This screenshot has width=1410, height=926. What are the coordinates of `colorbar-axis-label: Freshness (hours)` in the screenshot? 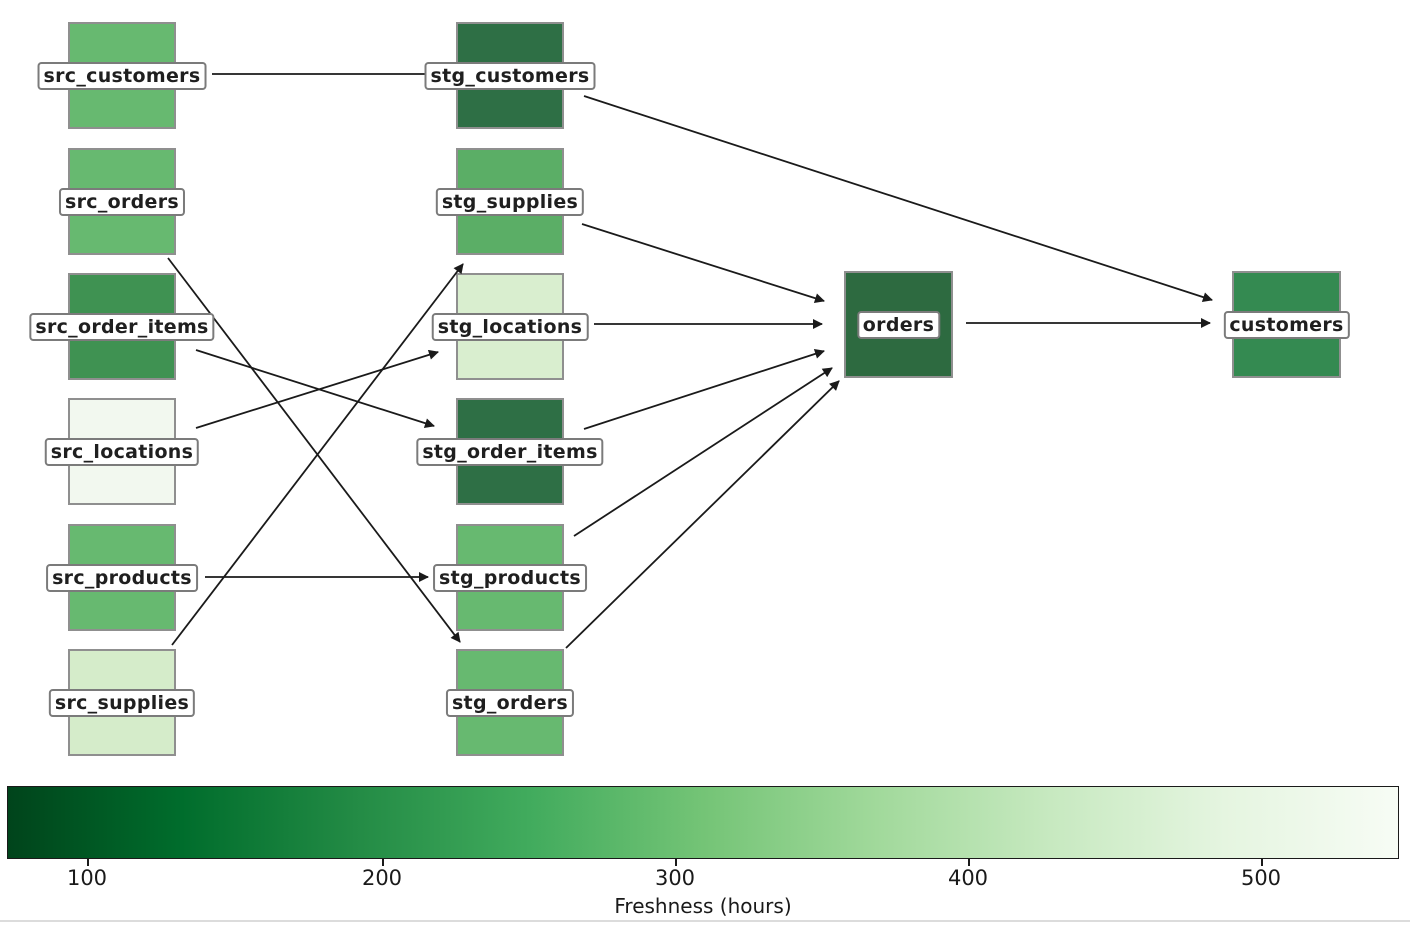 It's located at (703, 906).